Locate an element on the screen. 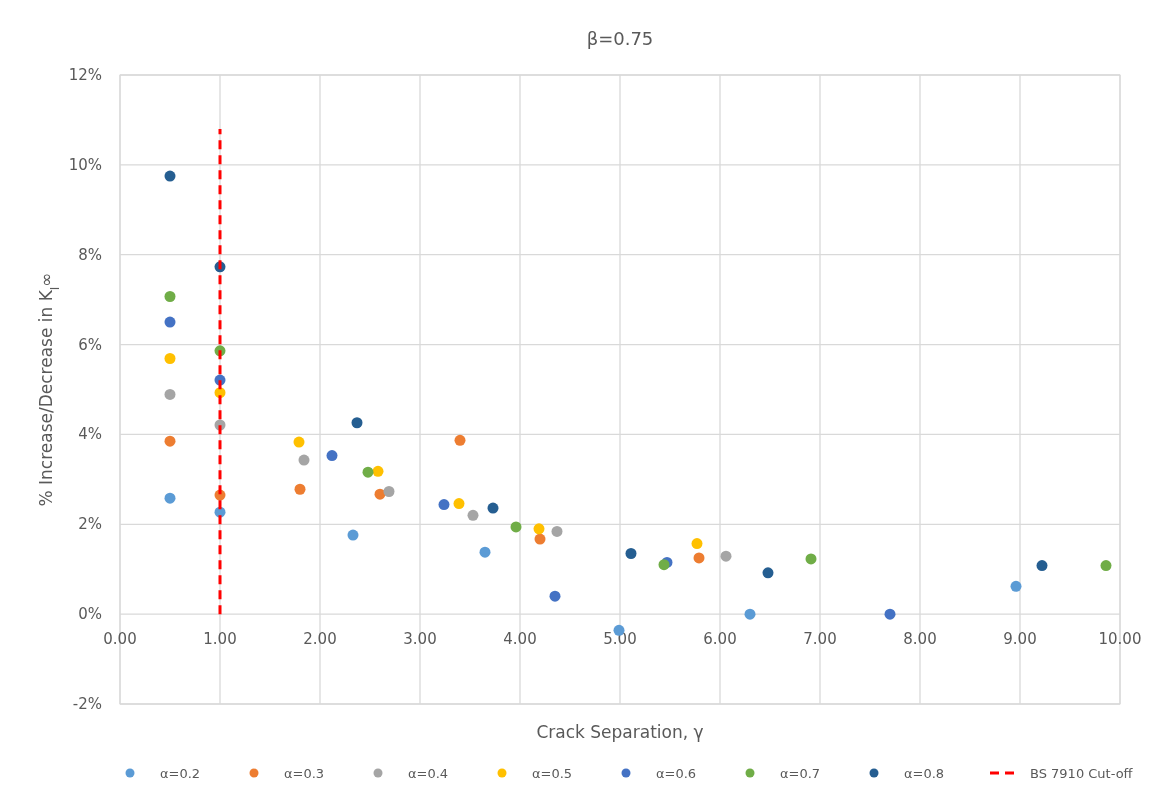 The height and width of the screenshot is (793, 1150). x-tick-label: 6.00 is located at coordinates (720, 639).